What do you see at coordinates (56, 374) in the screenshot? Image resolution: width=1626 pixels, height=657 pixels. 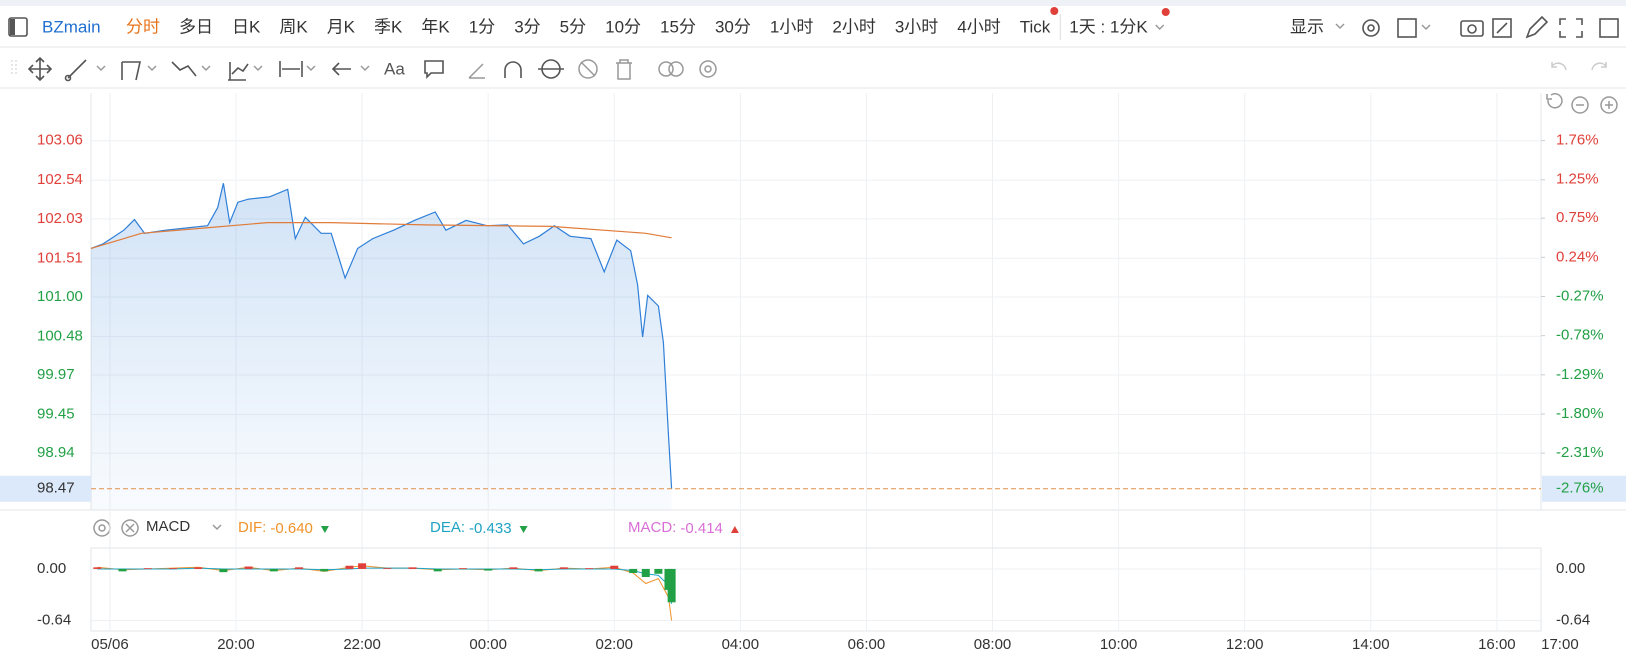 I see `y-tick-label: 99.97` at bounding box center [56, 374].